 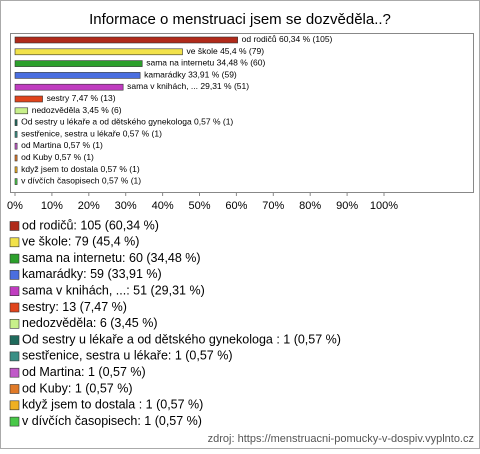 I want to click on bar-label: sama na internetu 34,48 % (60), so click(x=205, y=63).